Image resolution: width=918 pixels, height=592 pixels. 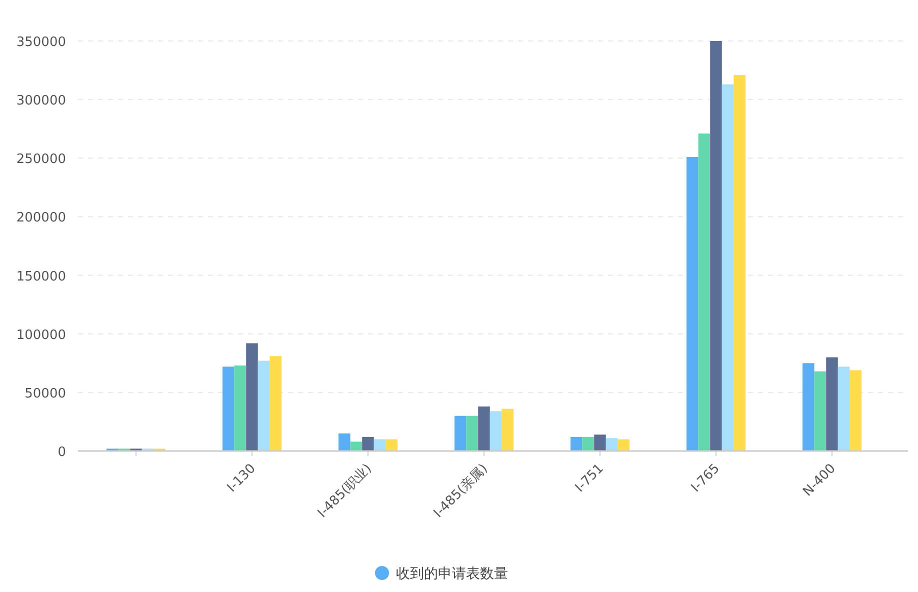 What do you see at coordinates (41, 218) in the screenshot?
I see `y-tick-label: 200000` at bounding box center [41, 218].